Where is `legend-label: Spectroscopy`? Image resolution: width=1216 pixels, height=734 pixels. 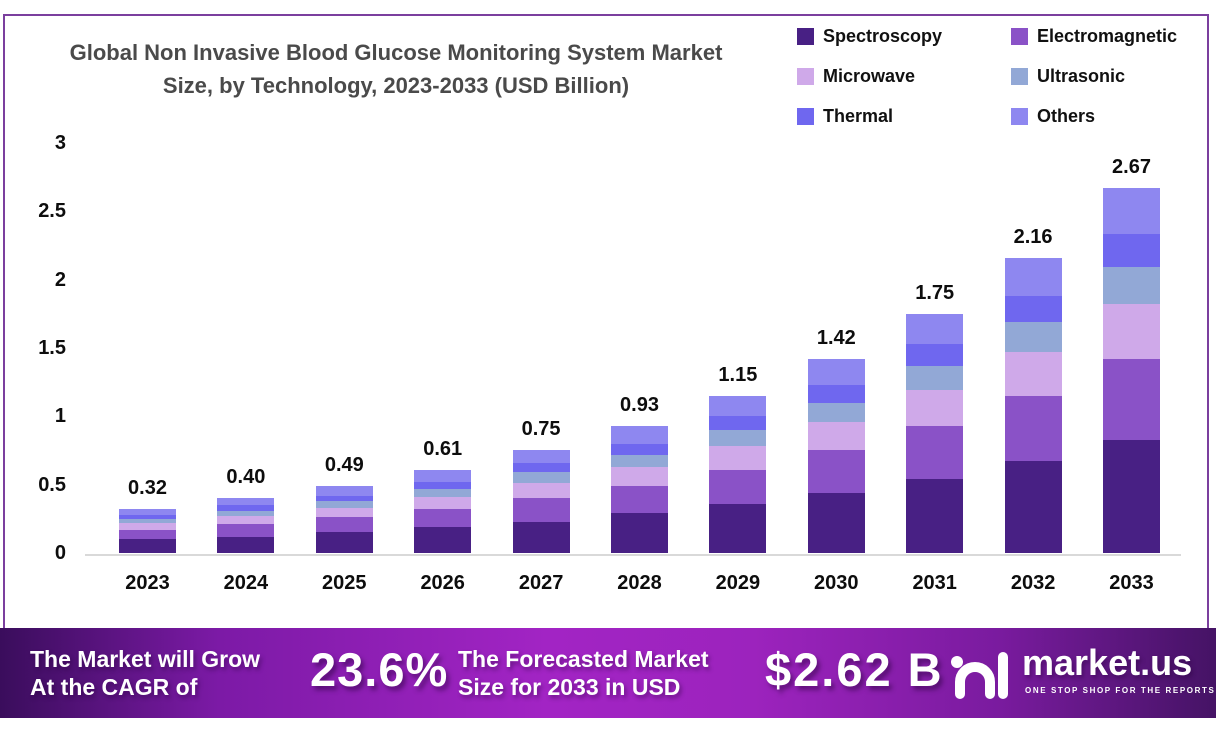
legend-label: Spectroscopy is located at coordinates (883, 35).